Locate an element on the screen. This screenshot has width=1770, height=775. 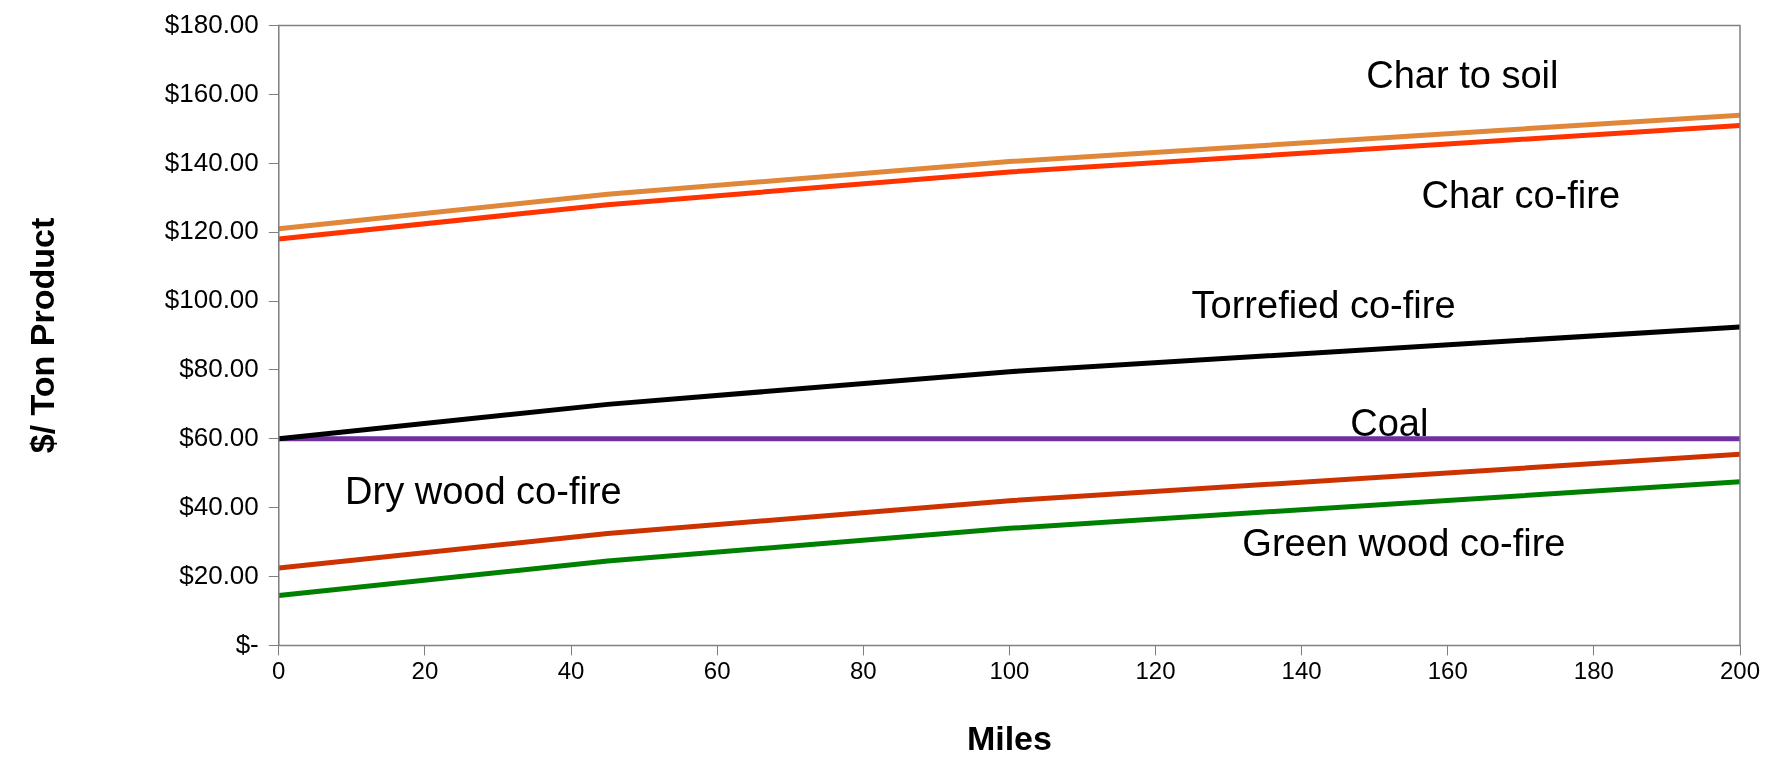
y-tick-label: $160.00 is located at coordinates (211, 92).